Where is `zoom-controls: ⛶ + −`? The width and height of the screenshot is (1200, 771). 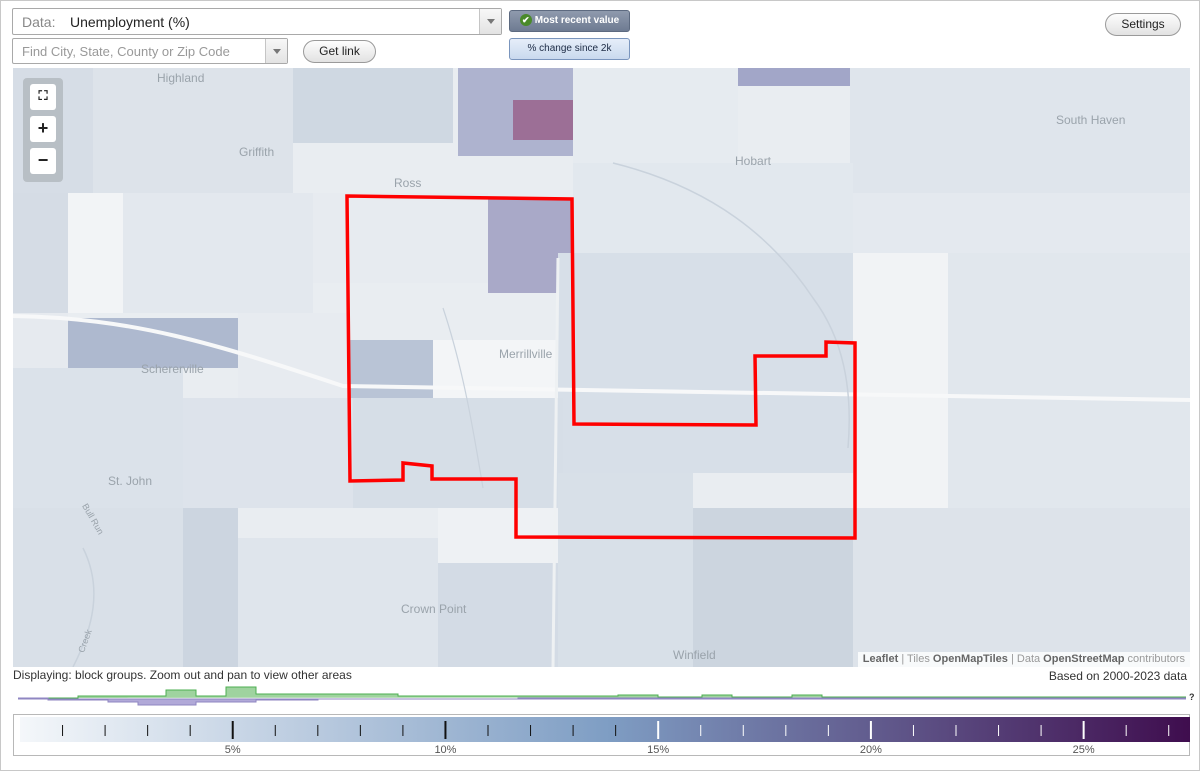 zoom-controls: ⛶ + − is located at coordinates (43, 130).